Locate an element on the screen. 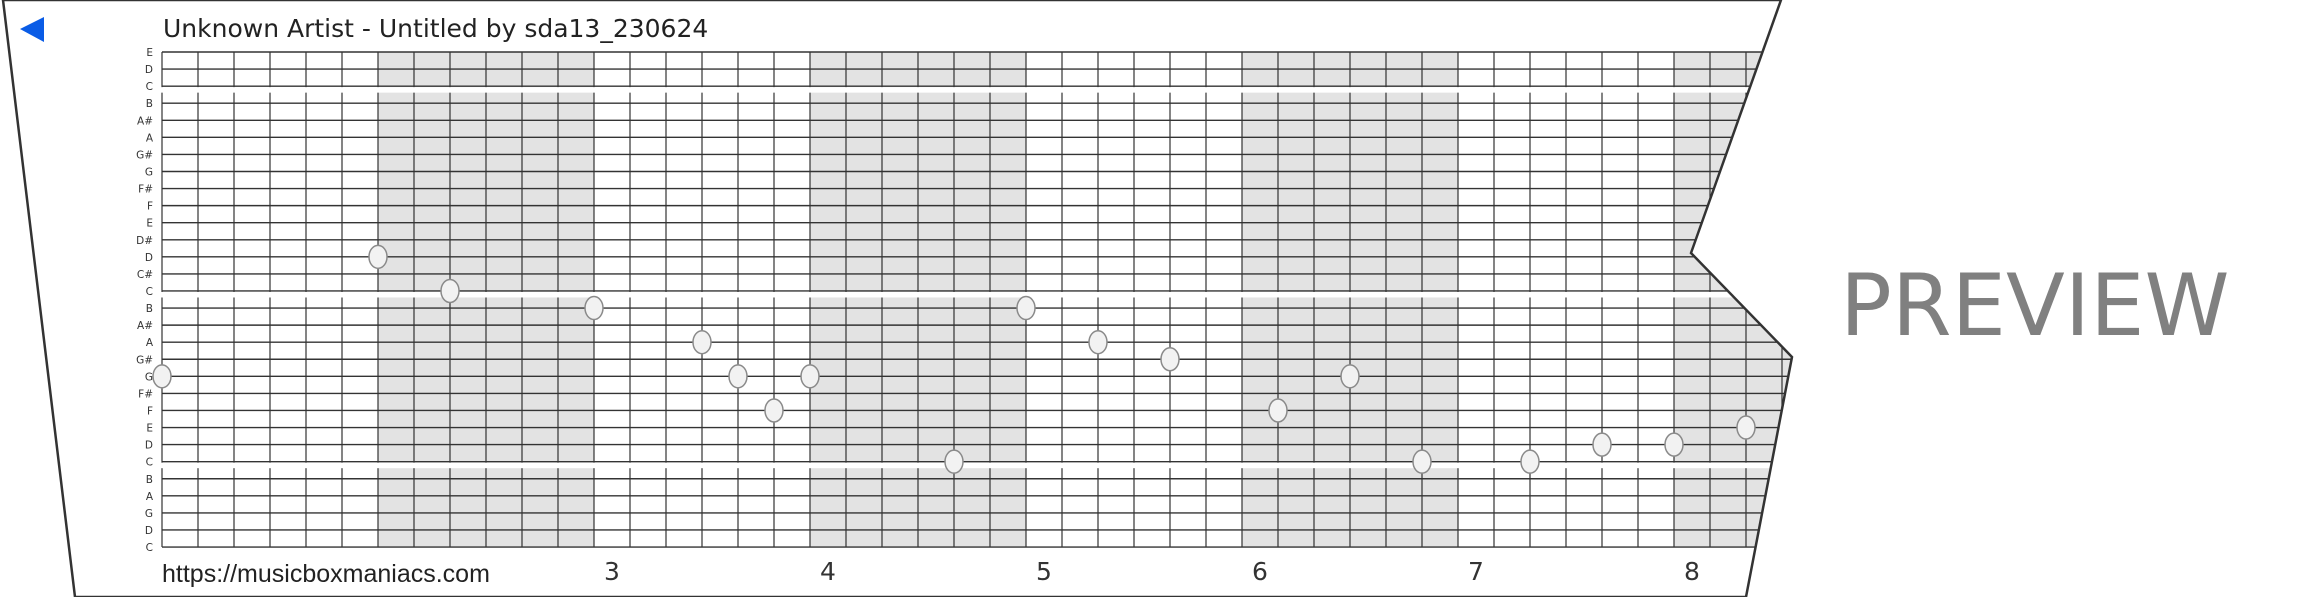 The height and width of the screenshot is (597, 2310). measure-number: 7 is located at coordinates (1476, 571).